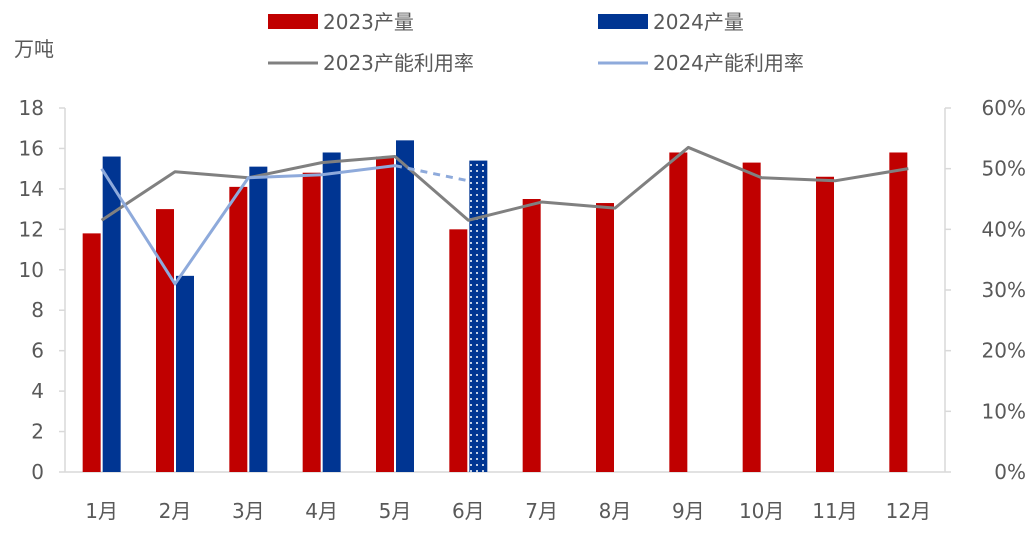 This screenshot has width=1035, height=533. What do you see at coordinates (761, 511) in the screenshot?
I see `x-tick-label: 10月` at bounding box center [761, 511].